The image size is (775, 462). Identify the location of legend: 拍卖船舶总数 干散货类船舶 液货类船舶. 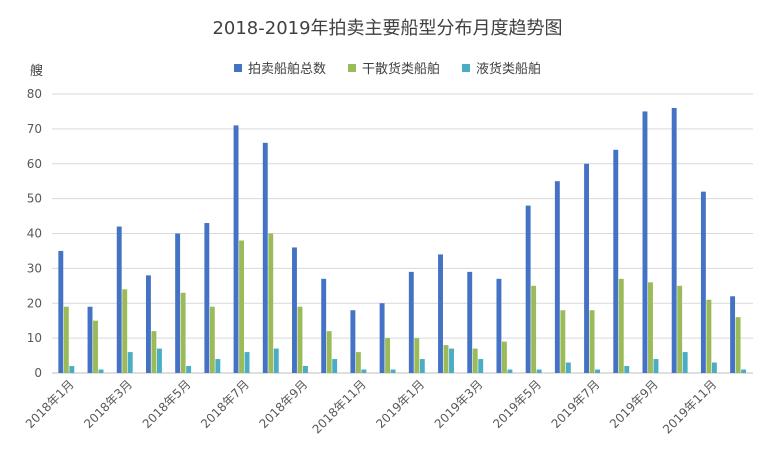
(387, 67).